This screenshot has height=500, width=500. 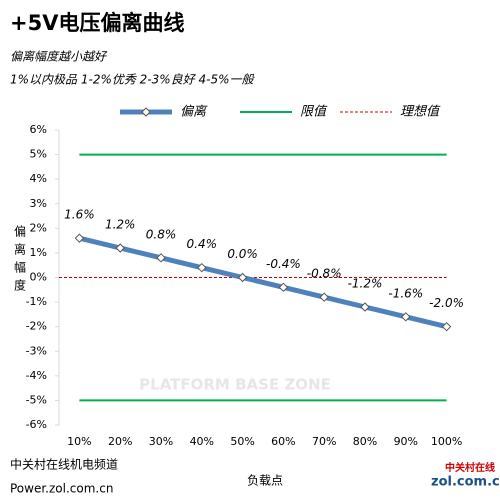 What do you see at coordinates (79, 441) in the screenshot?
I see `x-tick-label: 10%` at bounding box center [79, 441].